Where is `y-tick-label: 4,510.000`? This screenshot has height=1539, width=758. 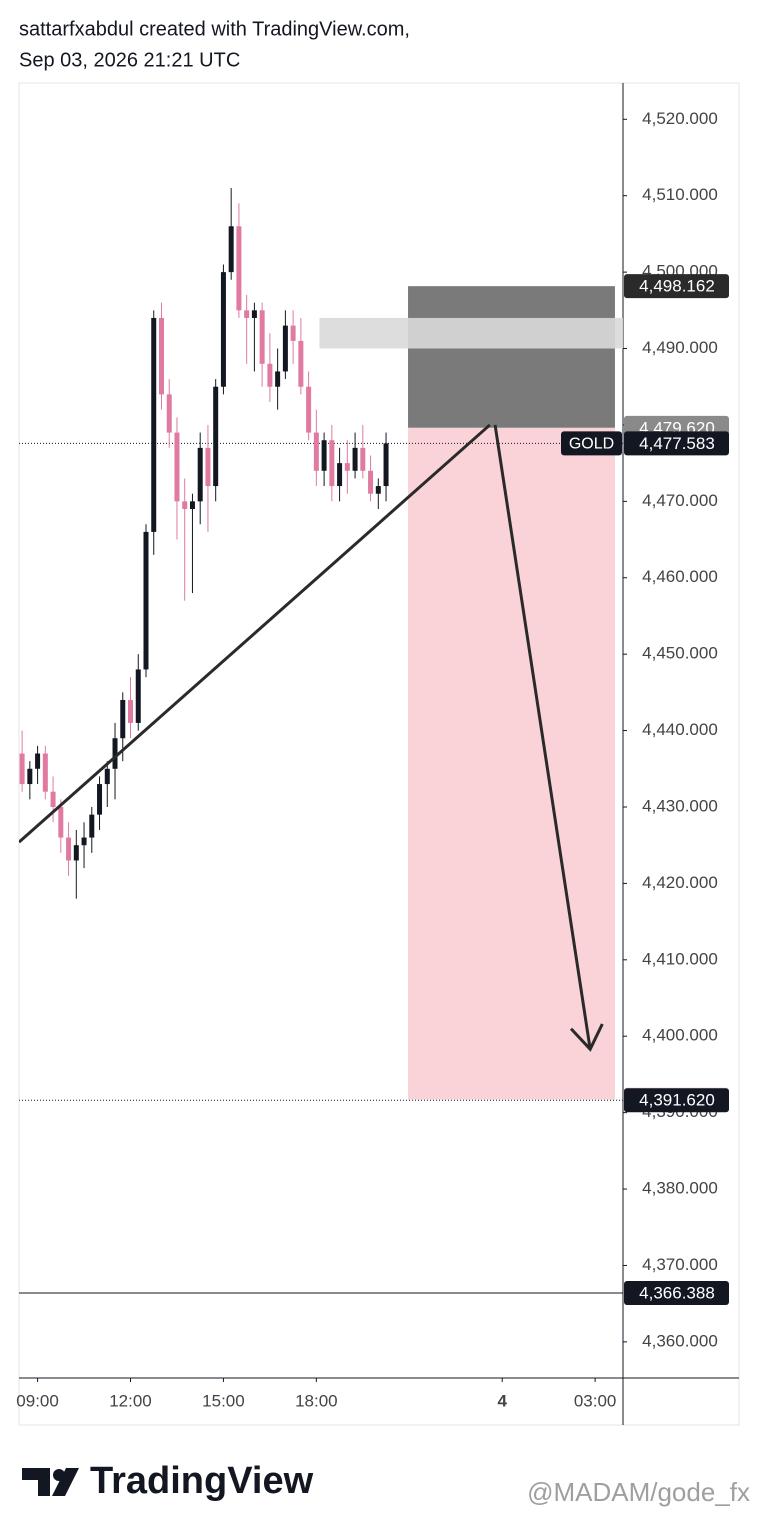
y-tick-label: 4,510.000 is located at coordinates (680, 194).